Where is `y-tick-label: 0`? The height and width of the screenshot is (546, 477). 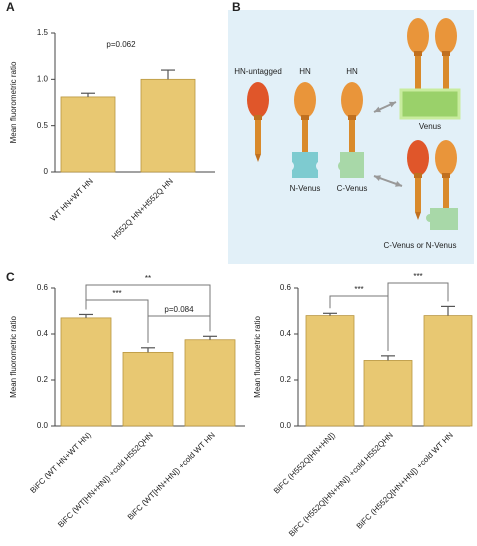
y-tick-label: 0 is located at coordinates (46, 171).